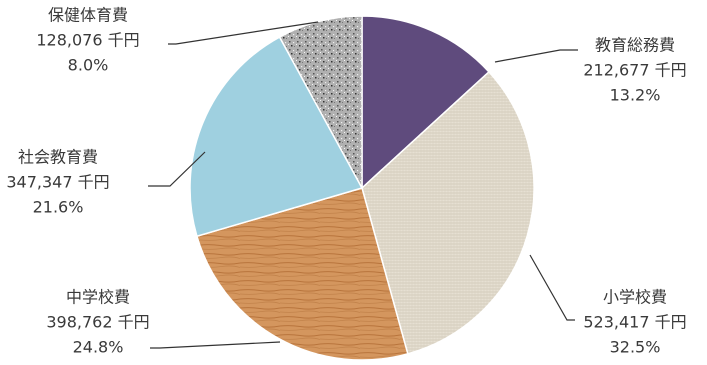 This screenshot has height=365, width=707. I want to click on slice-percent-label-3: 24.8%, so click(98, 347).